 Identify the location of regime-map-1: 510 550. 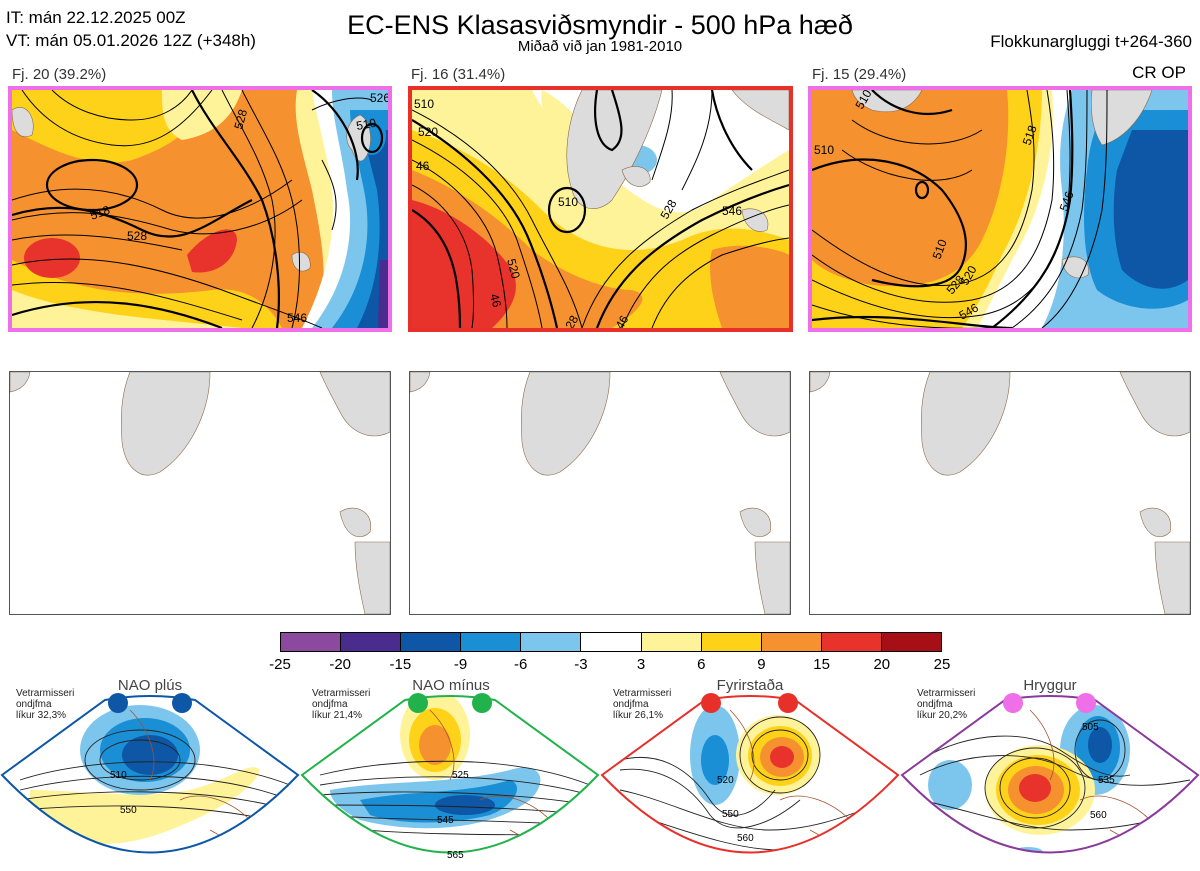
(150, 773).